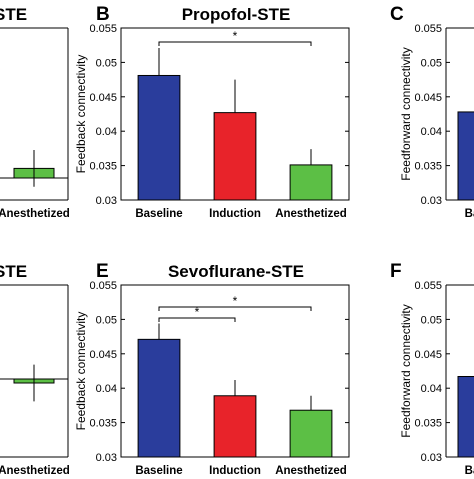 The image size is (474, 479). What do you see at coordinates (35, 469) in the screenshot?
I see `panel-d-xtick-label: Anesthetized` at bounding box center [35, 469].